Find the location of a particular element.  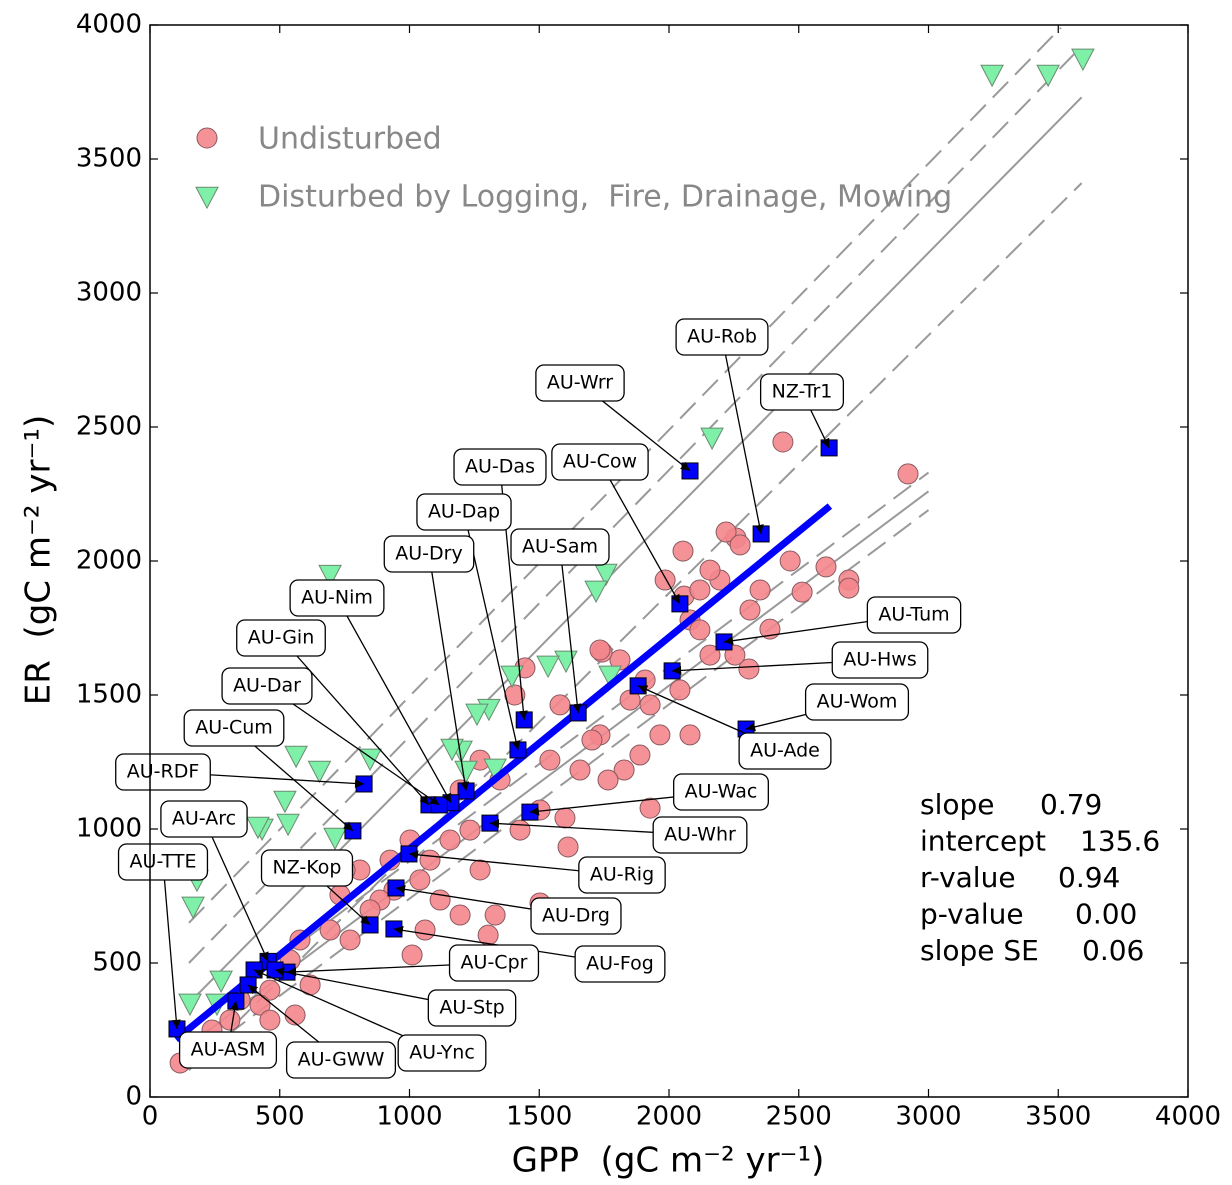

site-label-text: AU-Cow is located at coordinates (600, 462).